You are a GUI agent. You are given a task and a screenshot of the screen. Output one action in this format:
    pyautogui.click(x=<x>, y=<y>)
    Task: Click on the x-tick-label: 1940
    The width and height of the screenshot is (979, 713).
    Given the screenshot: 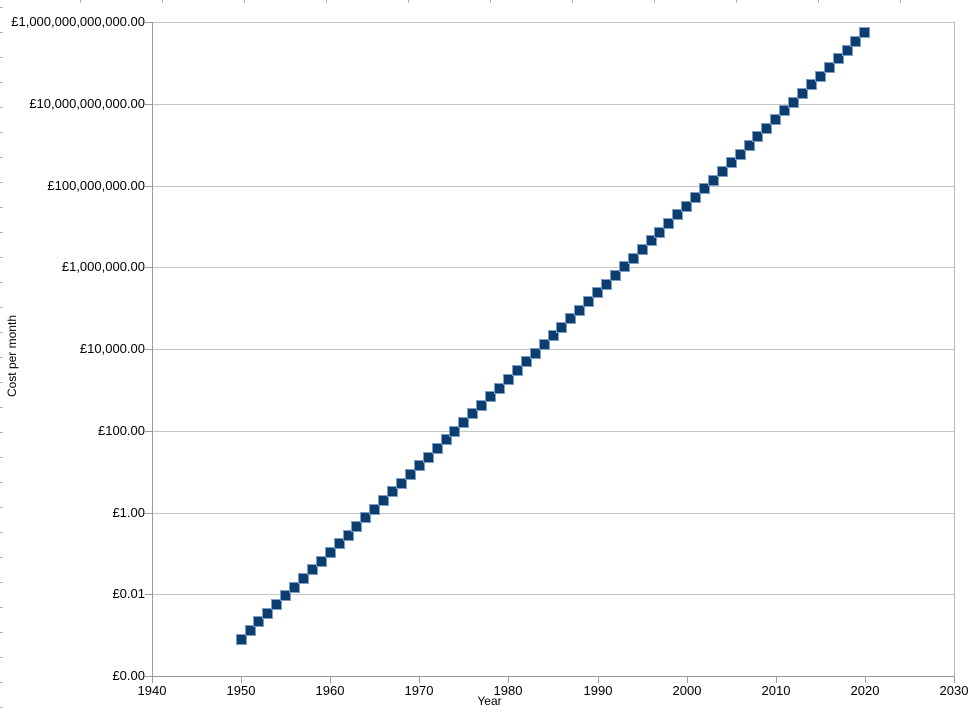 What is the action you would take?
    pyautogui.click(x=152, y=690)
    